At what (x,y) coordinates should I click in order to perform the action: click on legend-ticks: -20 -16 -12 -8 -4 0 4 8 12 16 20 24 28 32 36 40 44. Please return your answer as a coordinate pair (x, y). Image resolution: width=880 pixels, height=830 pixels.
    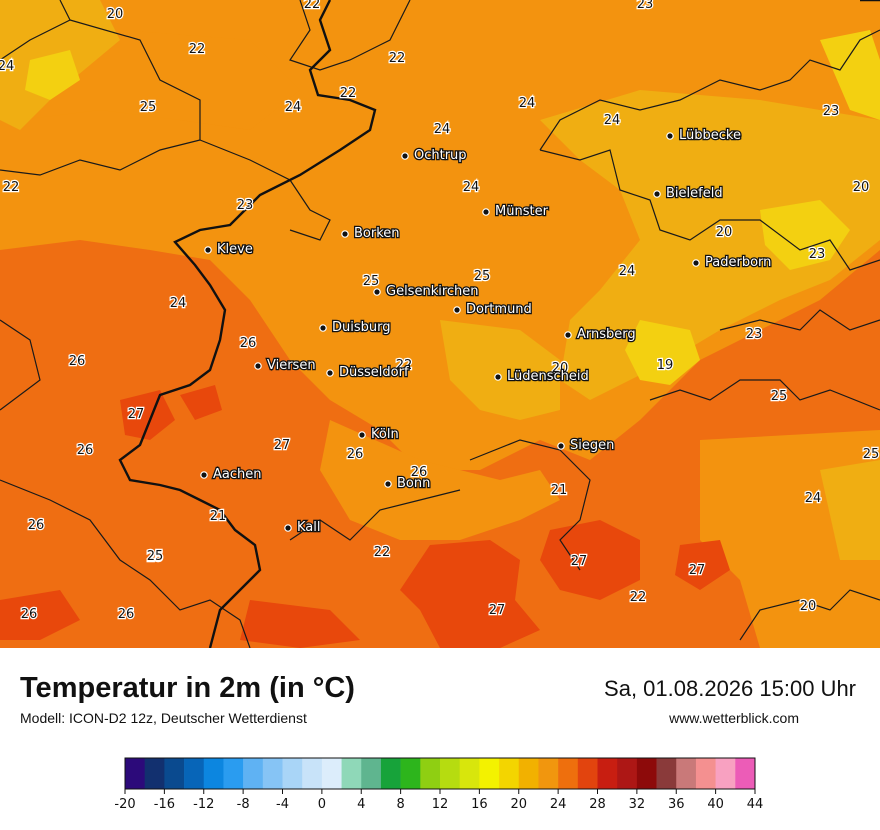
    Looking at the image, I should click on (438, 800).